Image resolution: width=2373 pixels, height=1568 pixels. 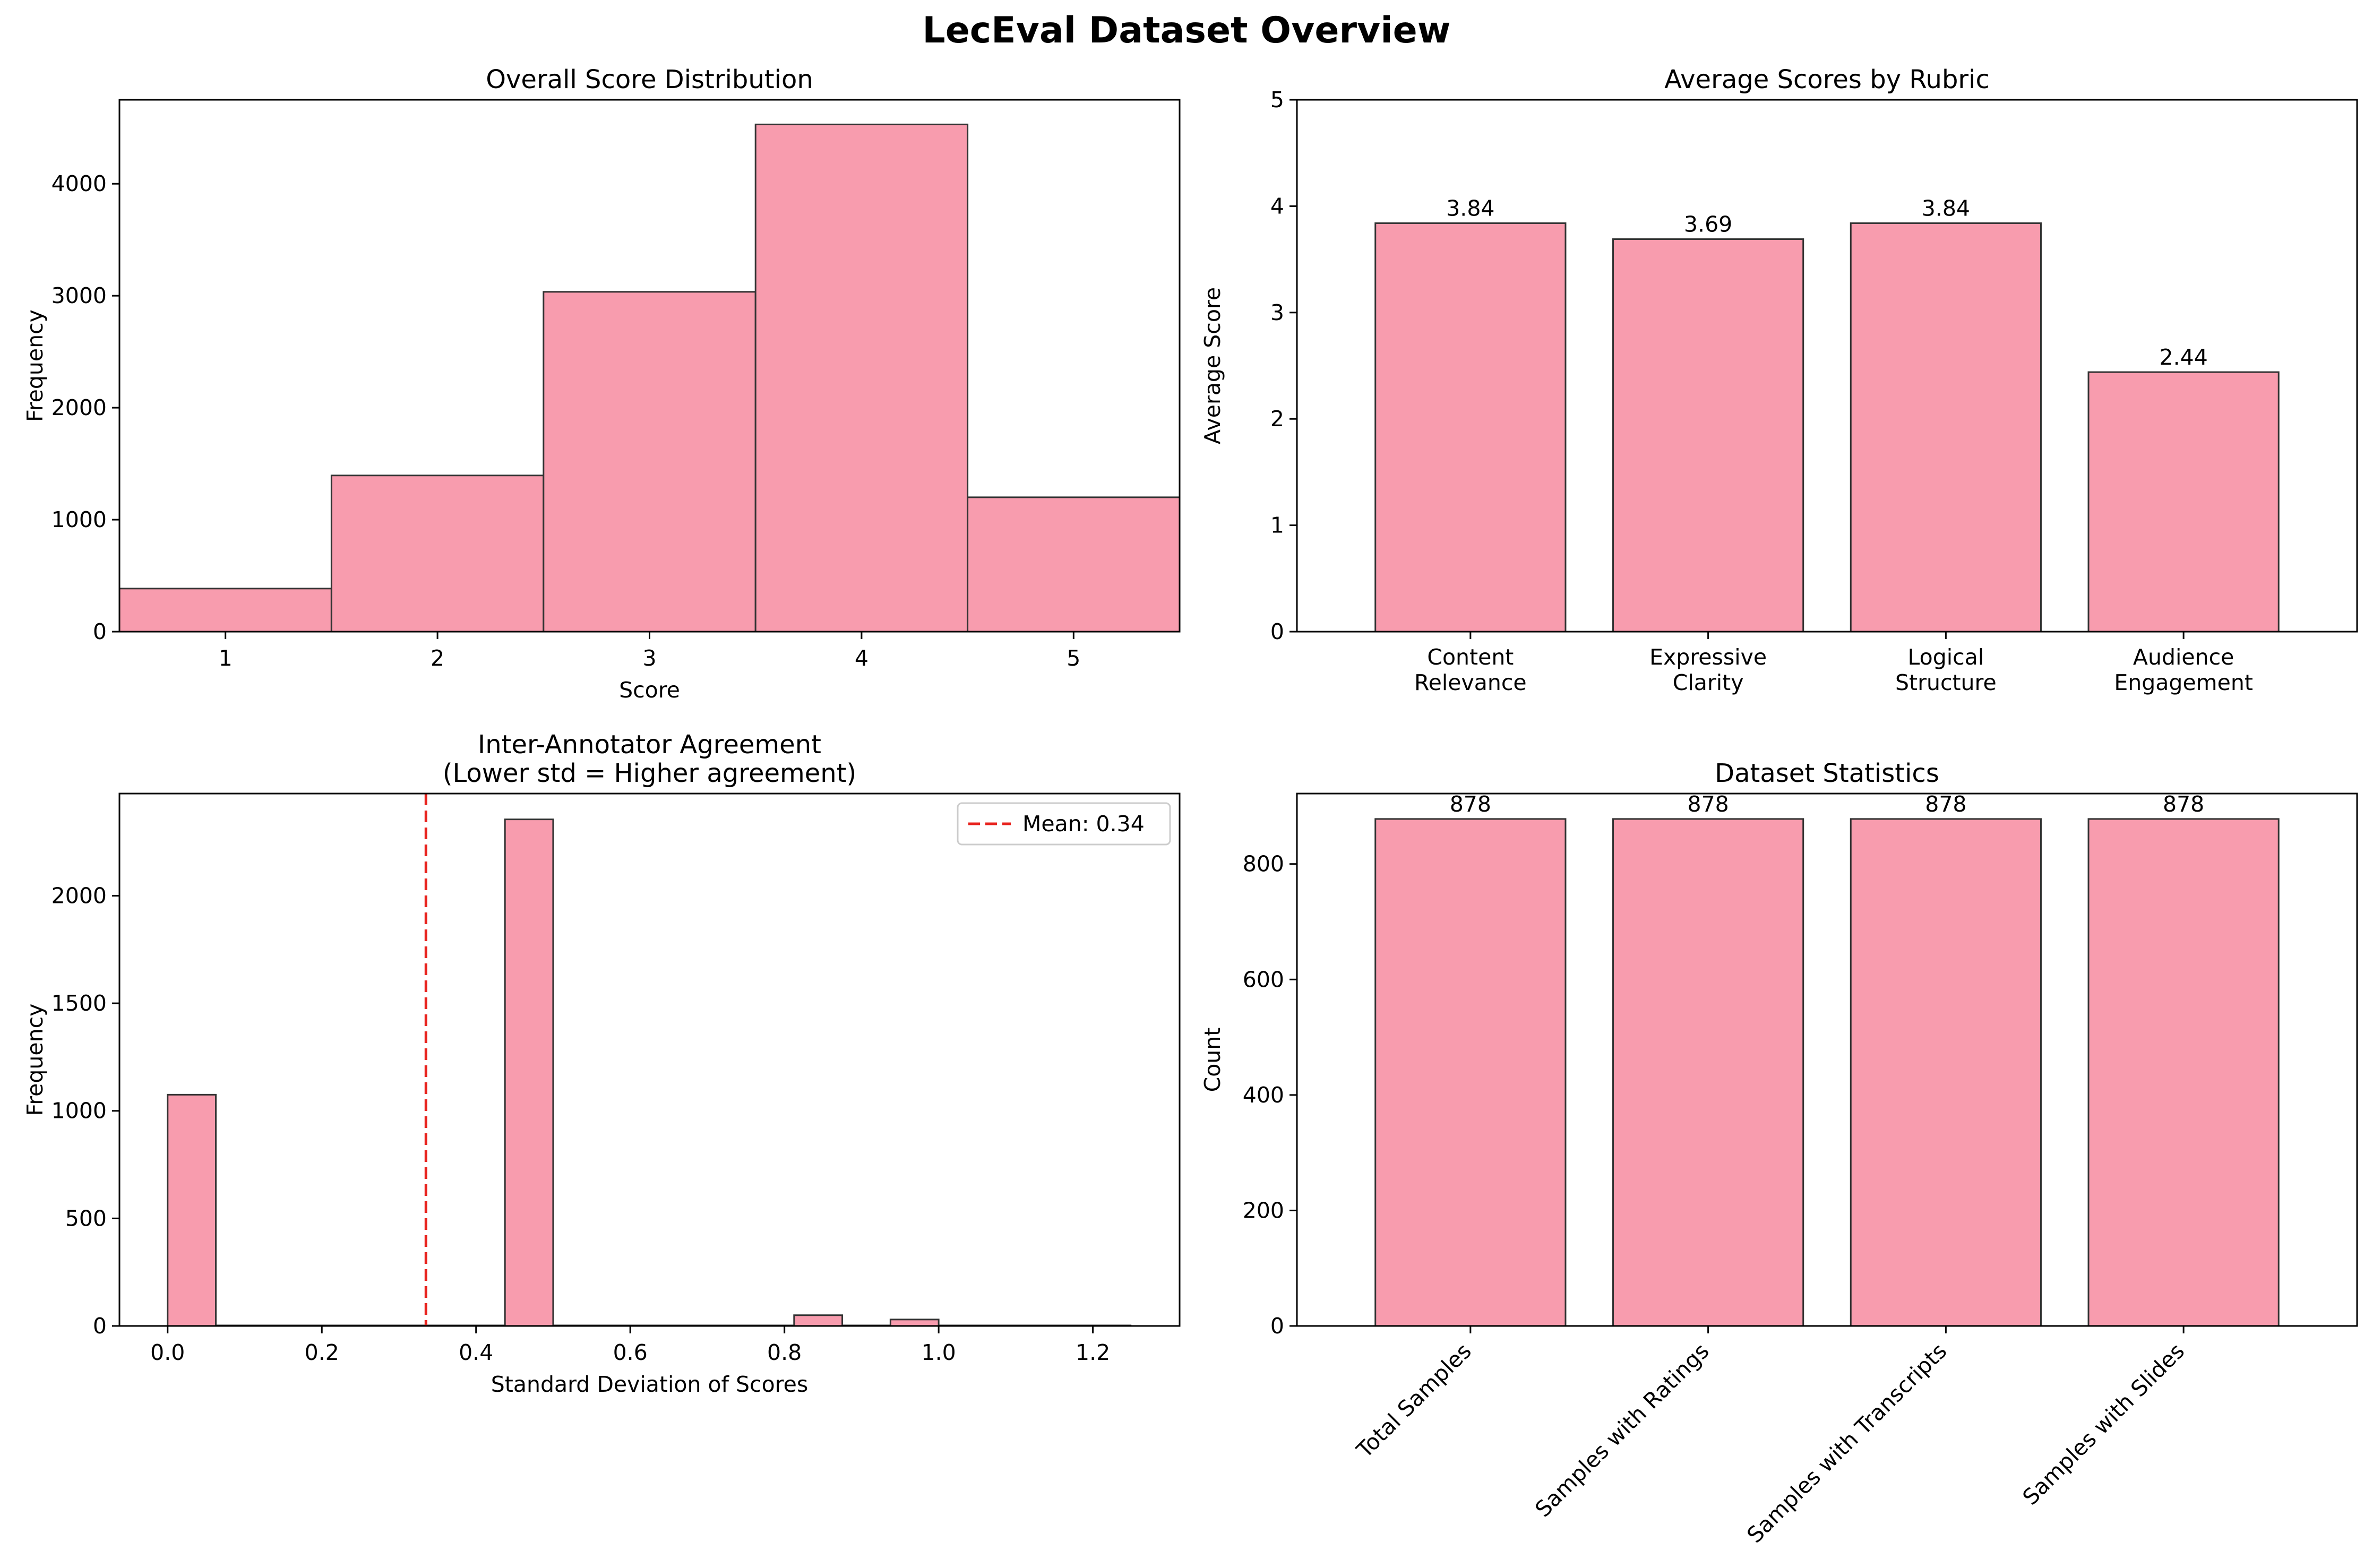 I want to click on y-tick-label: 3000, so click(x=79, y=296).